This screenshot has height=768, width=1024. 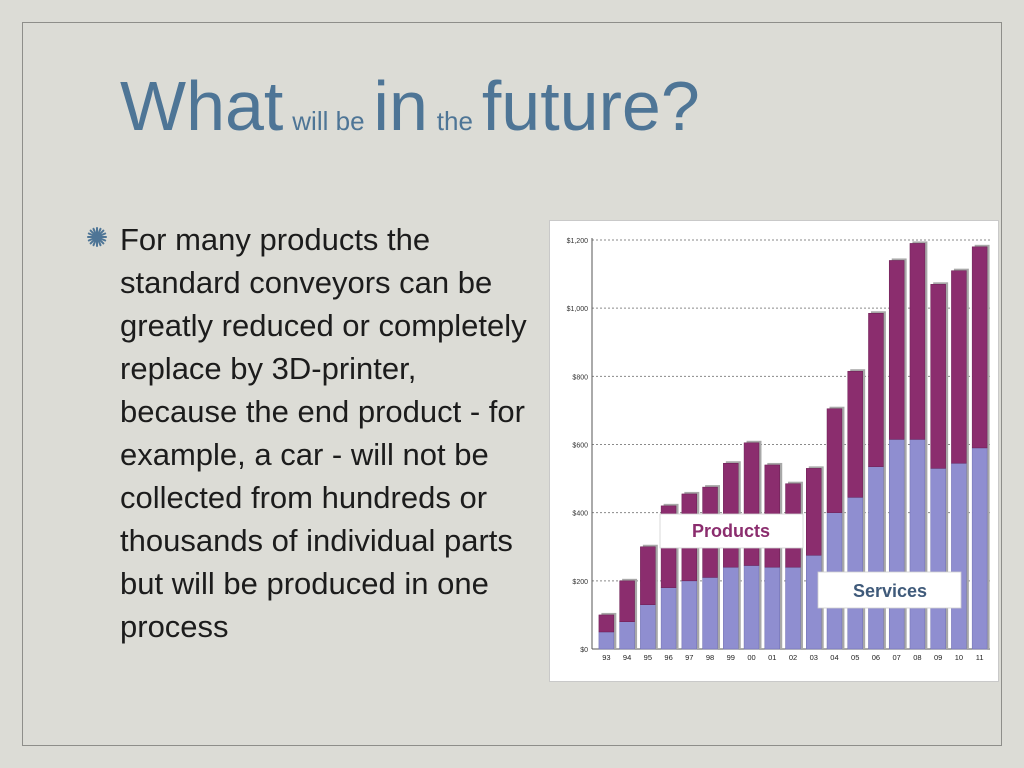 I want to click on legend-services-box, so click(x=889, y=590).